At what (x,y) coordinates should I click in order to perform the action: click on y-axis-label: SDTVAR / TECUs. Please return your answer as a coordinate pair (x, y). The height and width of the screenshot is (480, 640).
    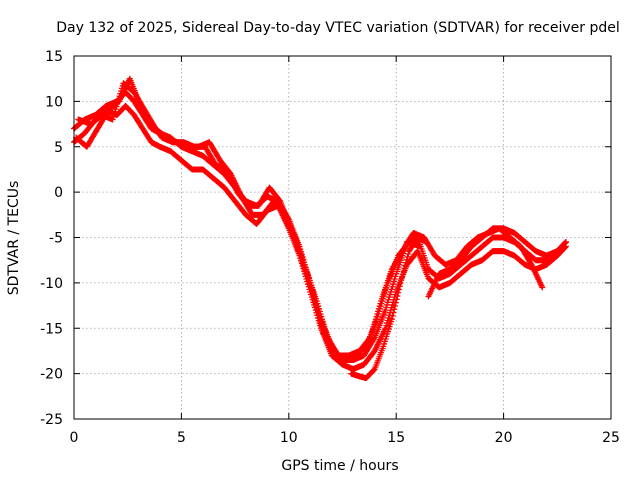
    Looking at the image, I should click on (14, 238).